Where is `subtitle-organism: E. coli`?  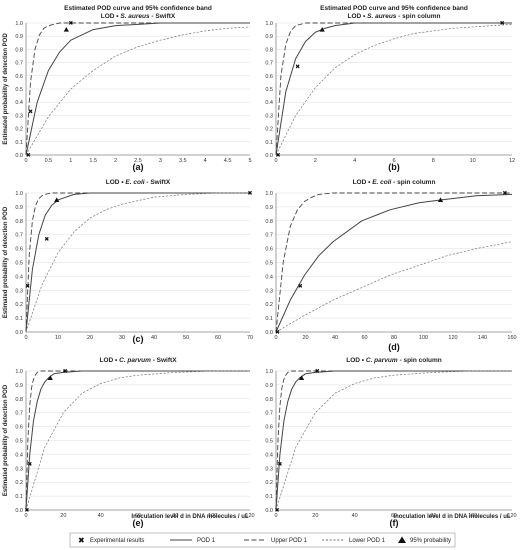
subtitle-organism: E. coli is located at coordinates (134, 182).